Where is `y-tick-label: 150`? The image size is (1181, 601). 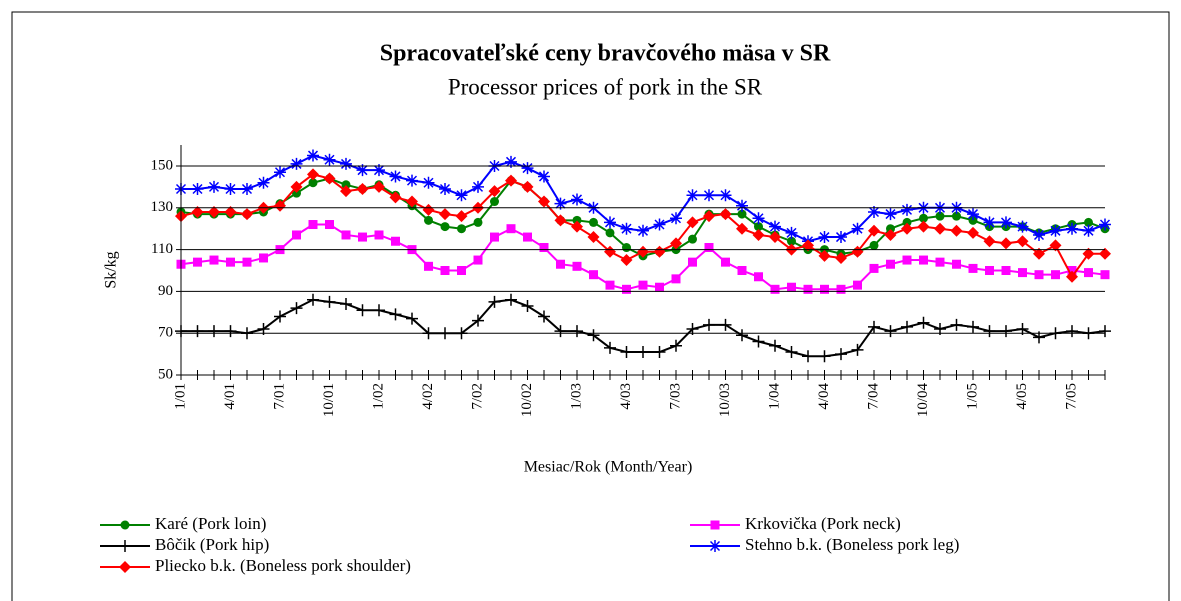 y-tick-label: 150 is located at coordinates (162, 165).